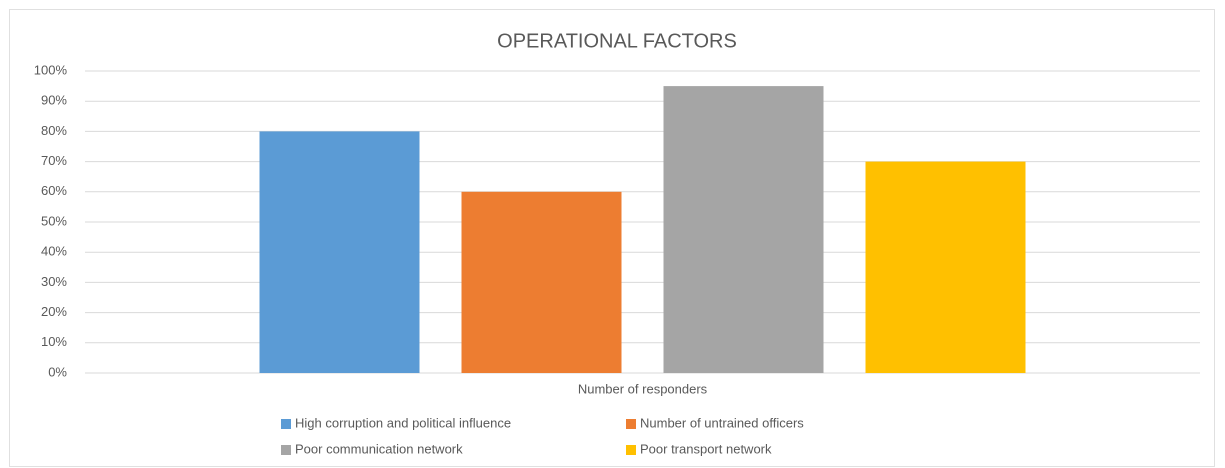  I want to click on y-tick-label: 90%, so click(54, 100).